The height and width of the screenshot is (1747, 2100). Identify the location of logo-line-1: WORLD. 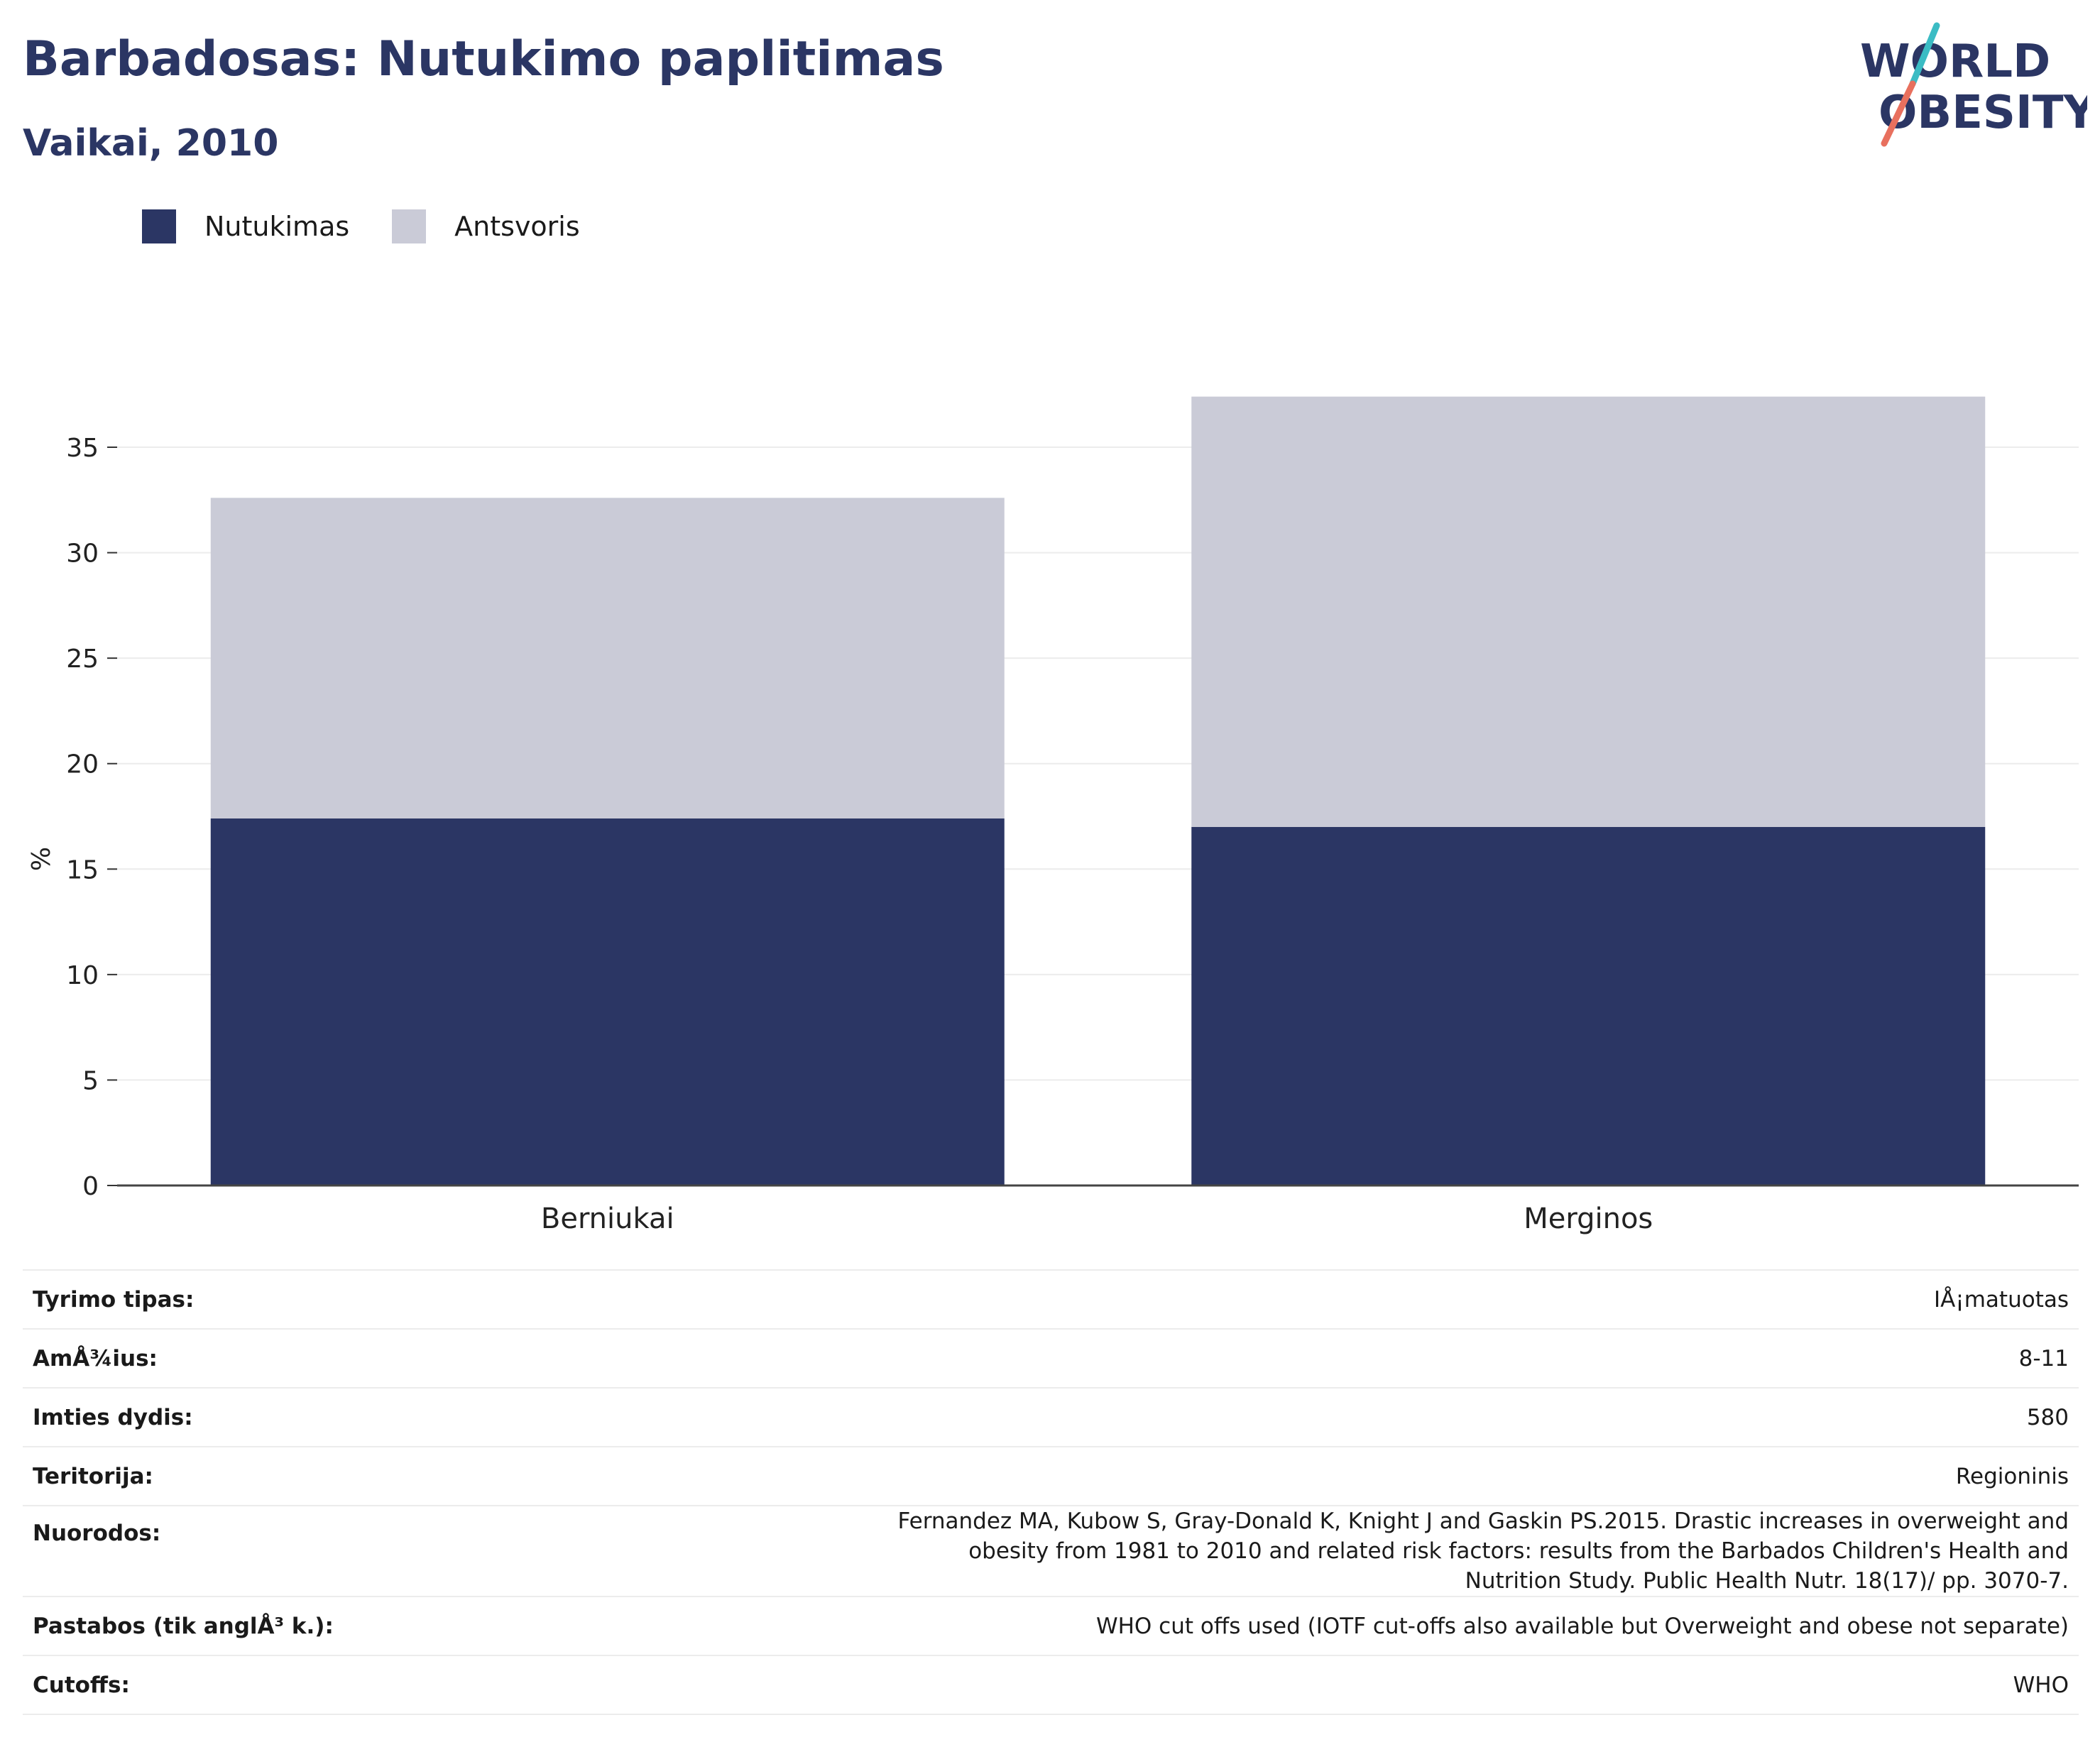
(1955, 61).